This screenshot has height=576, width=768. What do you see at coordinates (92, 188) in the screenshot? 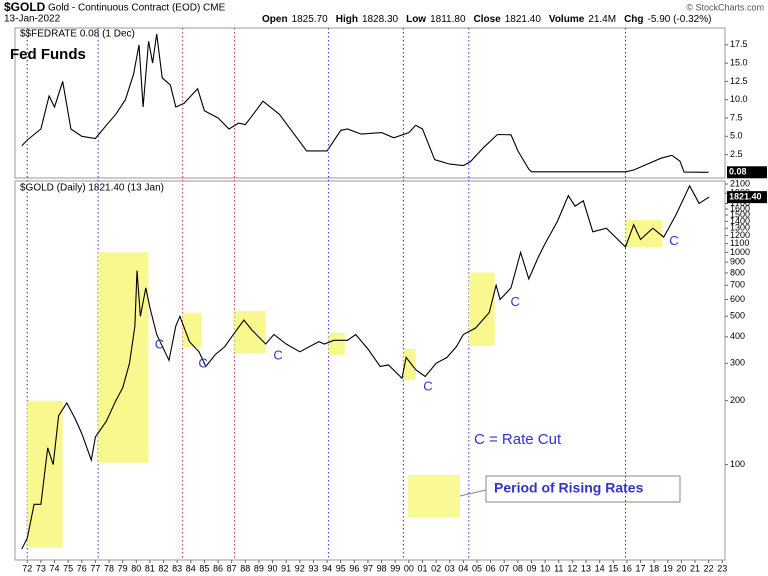
I see `panel-title: $GOLD (Daily) 1821.40 (13 Jan)` at bounding box center [92, 188].